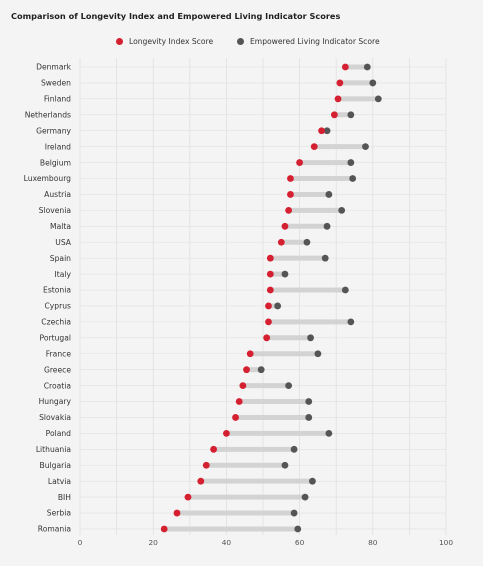  What do you see at coordinates (55, 210) in the screenshot?
I see `category-label: Slovenia` at bounding box center [55, 210].